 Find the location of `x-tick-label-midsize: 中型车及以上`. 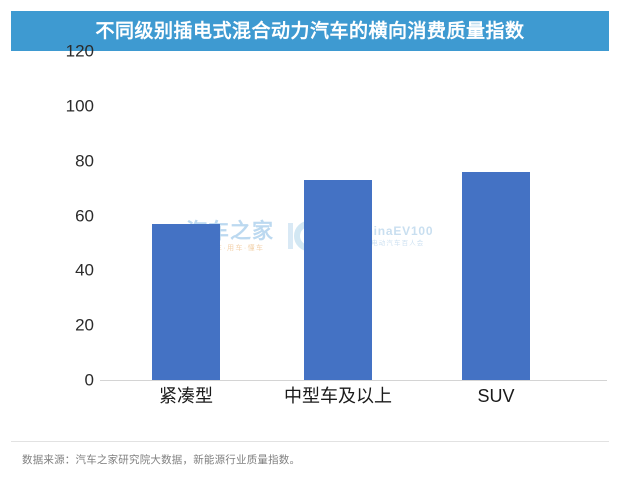

x-tick-label-midsize: 中型车及以上 is located at coordinates (338, 396).